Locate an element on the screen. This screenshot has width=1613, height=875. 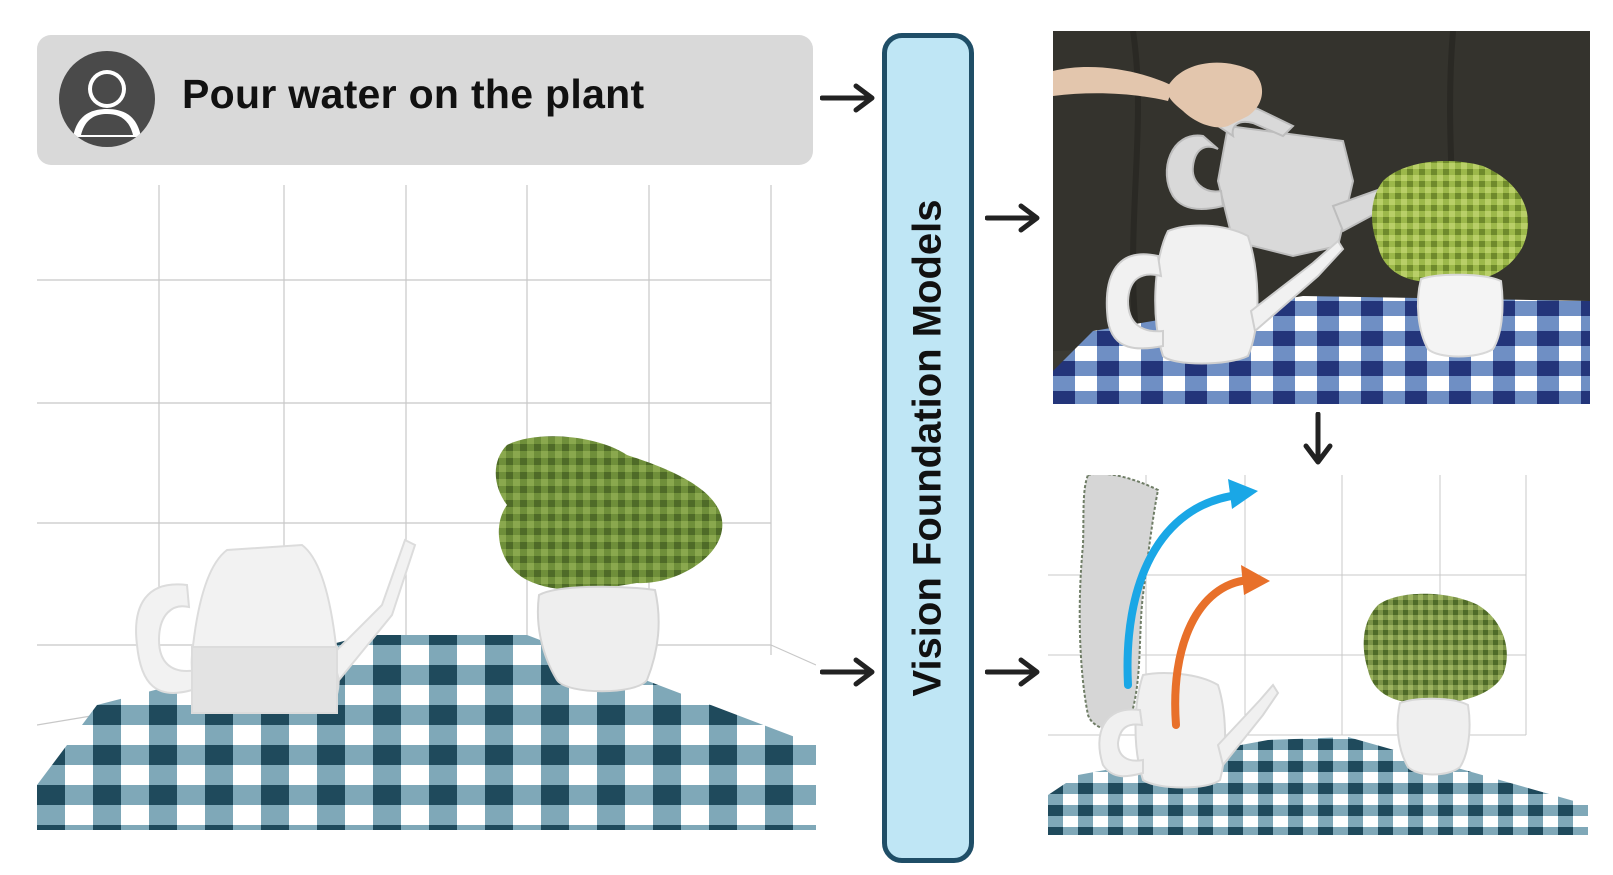
output-trajectory-scene is located at coordinates (1318, 667).